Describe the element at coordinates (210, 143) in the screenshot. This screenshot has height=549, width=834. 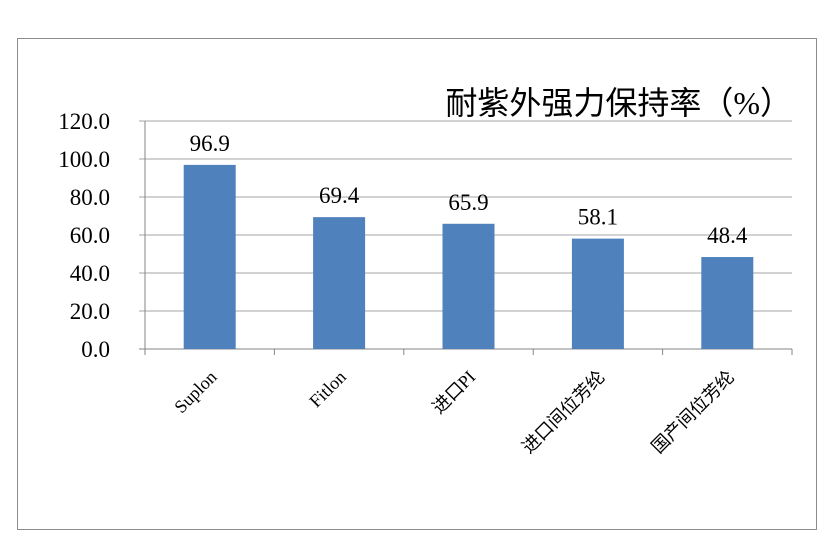
I see `data-label: 96.9` at that location.